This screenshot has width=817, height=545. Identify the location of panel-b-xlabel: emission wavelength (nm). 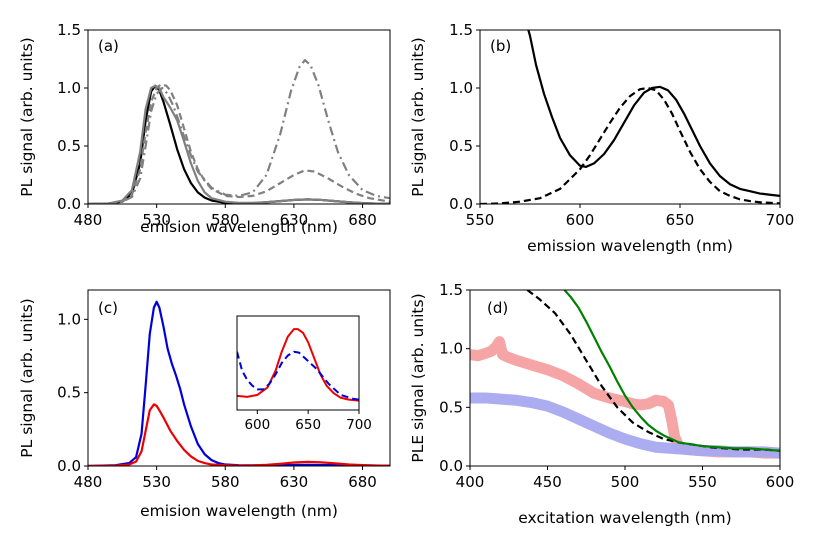
(630, 246).